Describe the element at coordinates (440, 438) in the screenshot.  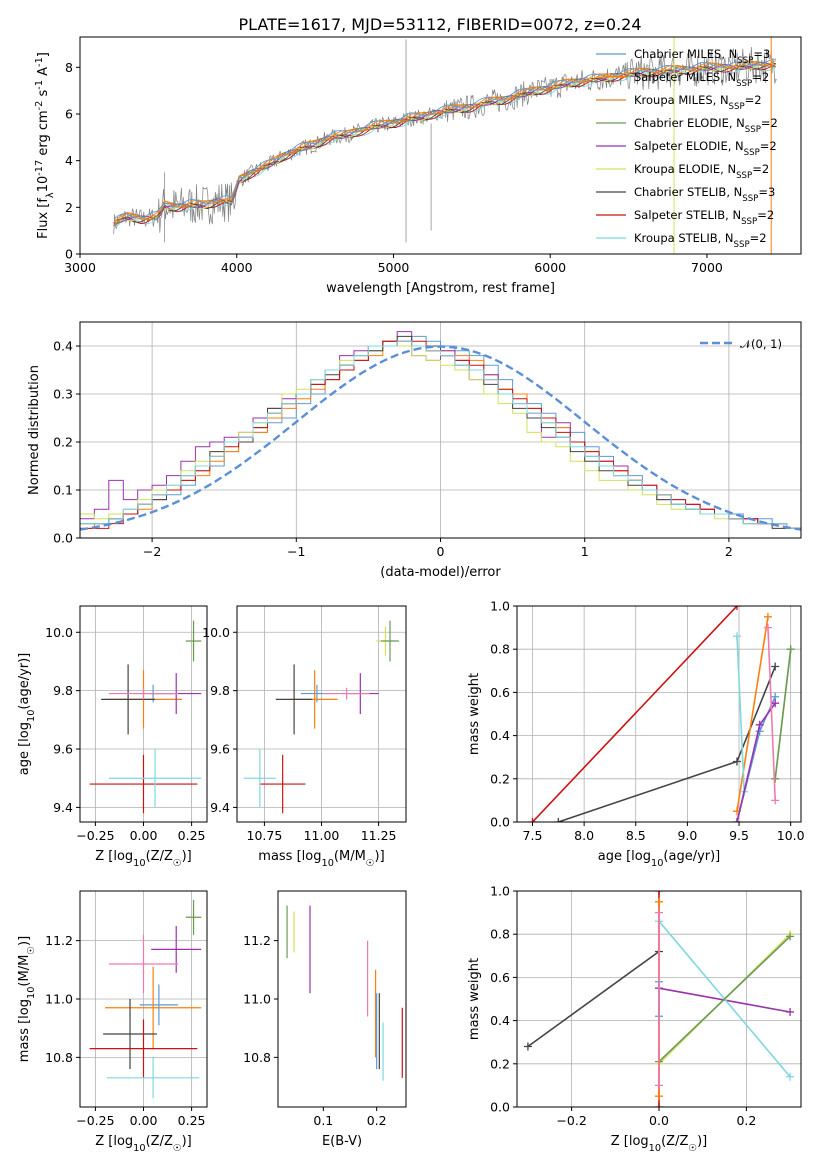
I see `normal-reference-curve` at that location.